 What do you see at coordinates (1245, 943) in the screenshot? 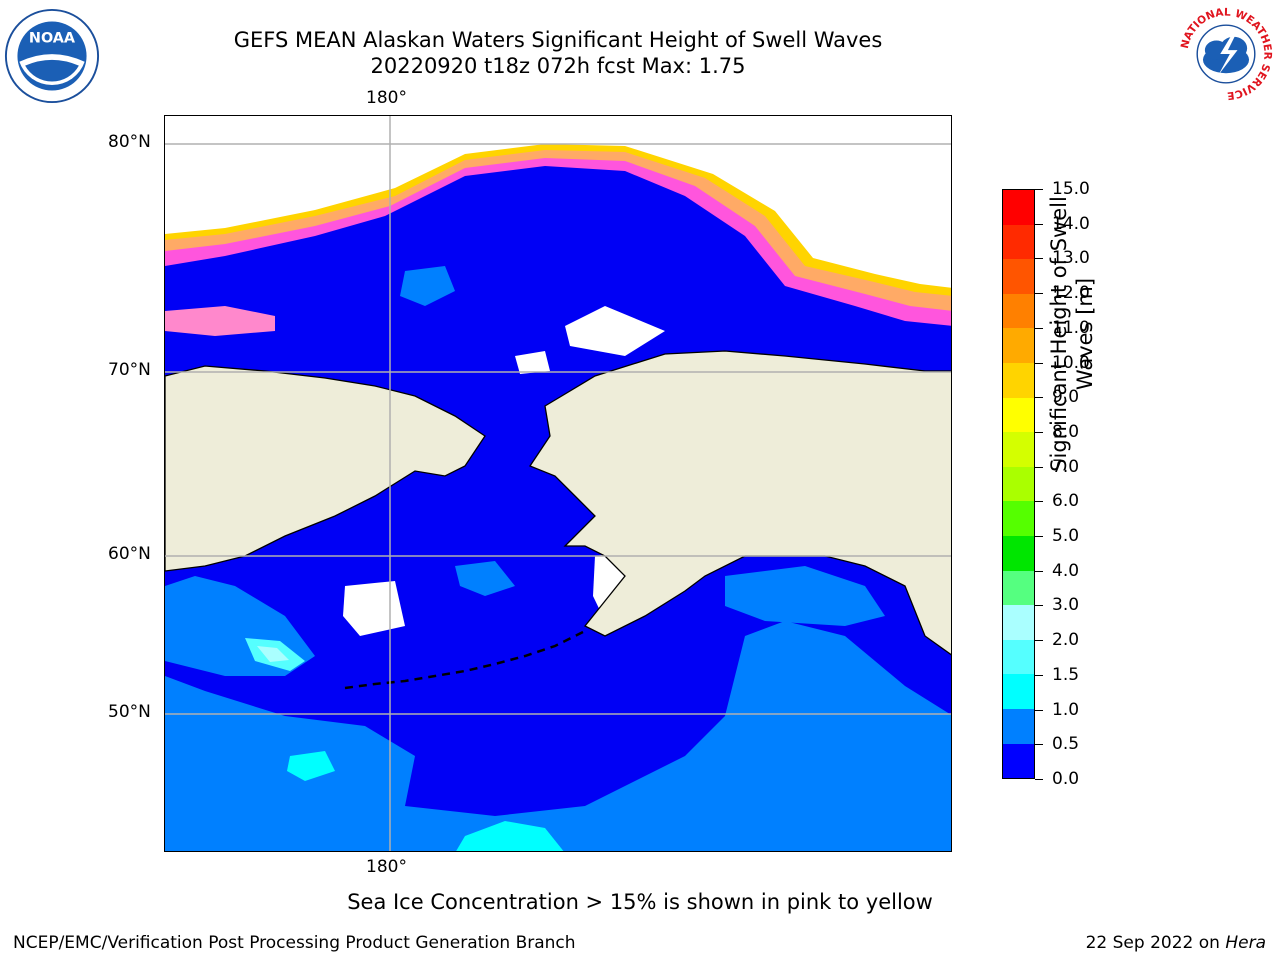
I see `footer-host: Hera` at bounding box center [1245, 943].